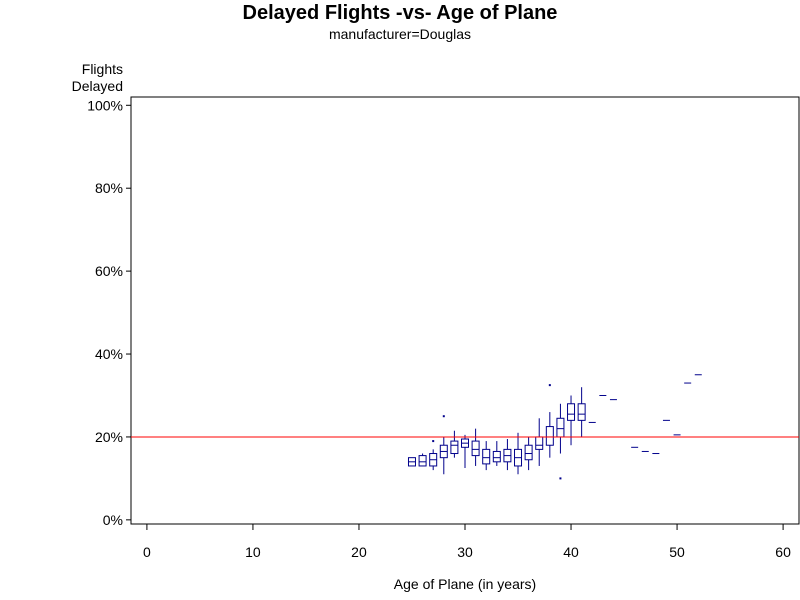 The height and width of the screenshot is (600, 800). What do you see at coordinates (109, 437) in the screenshot?
I see `y-tick-label: 20%` at bounding box center [109, 437].